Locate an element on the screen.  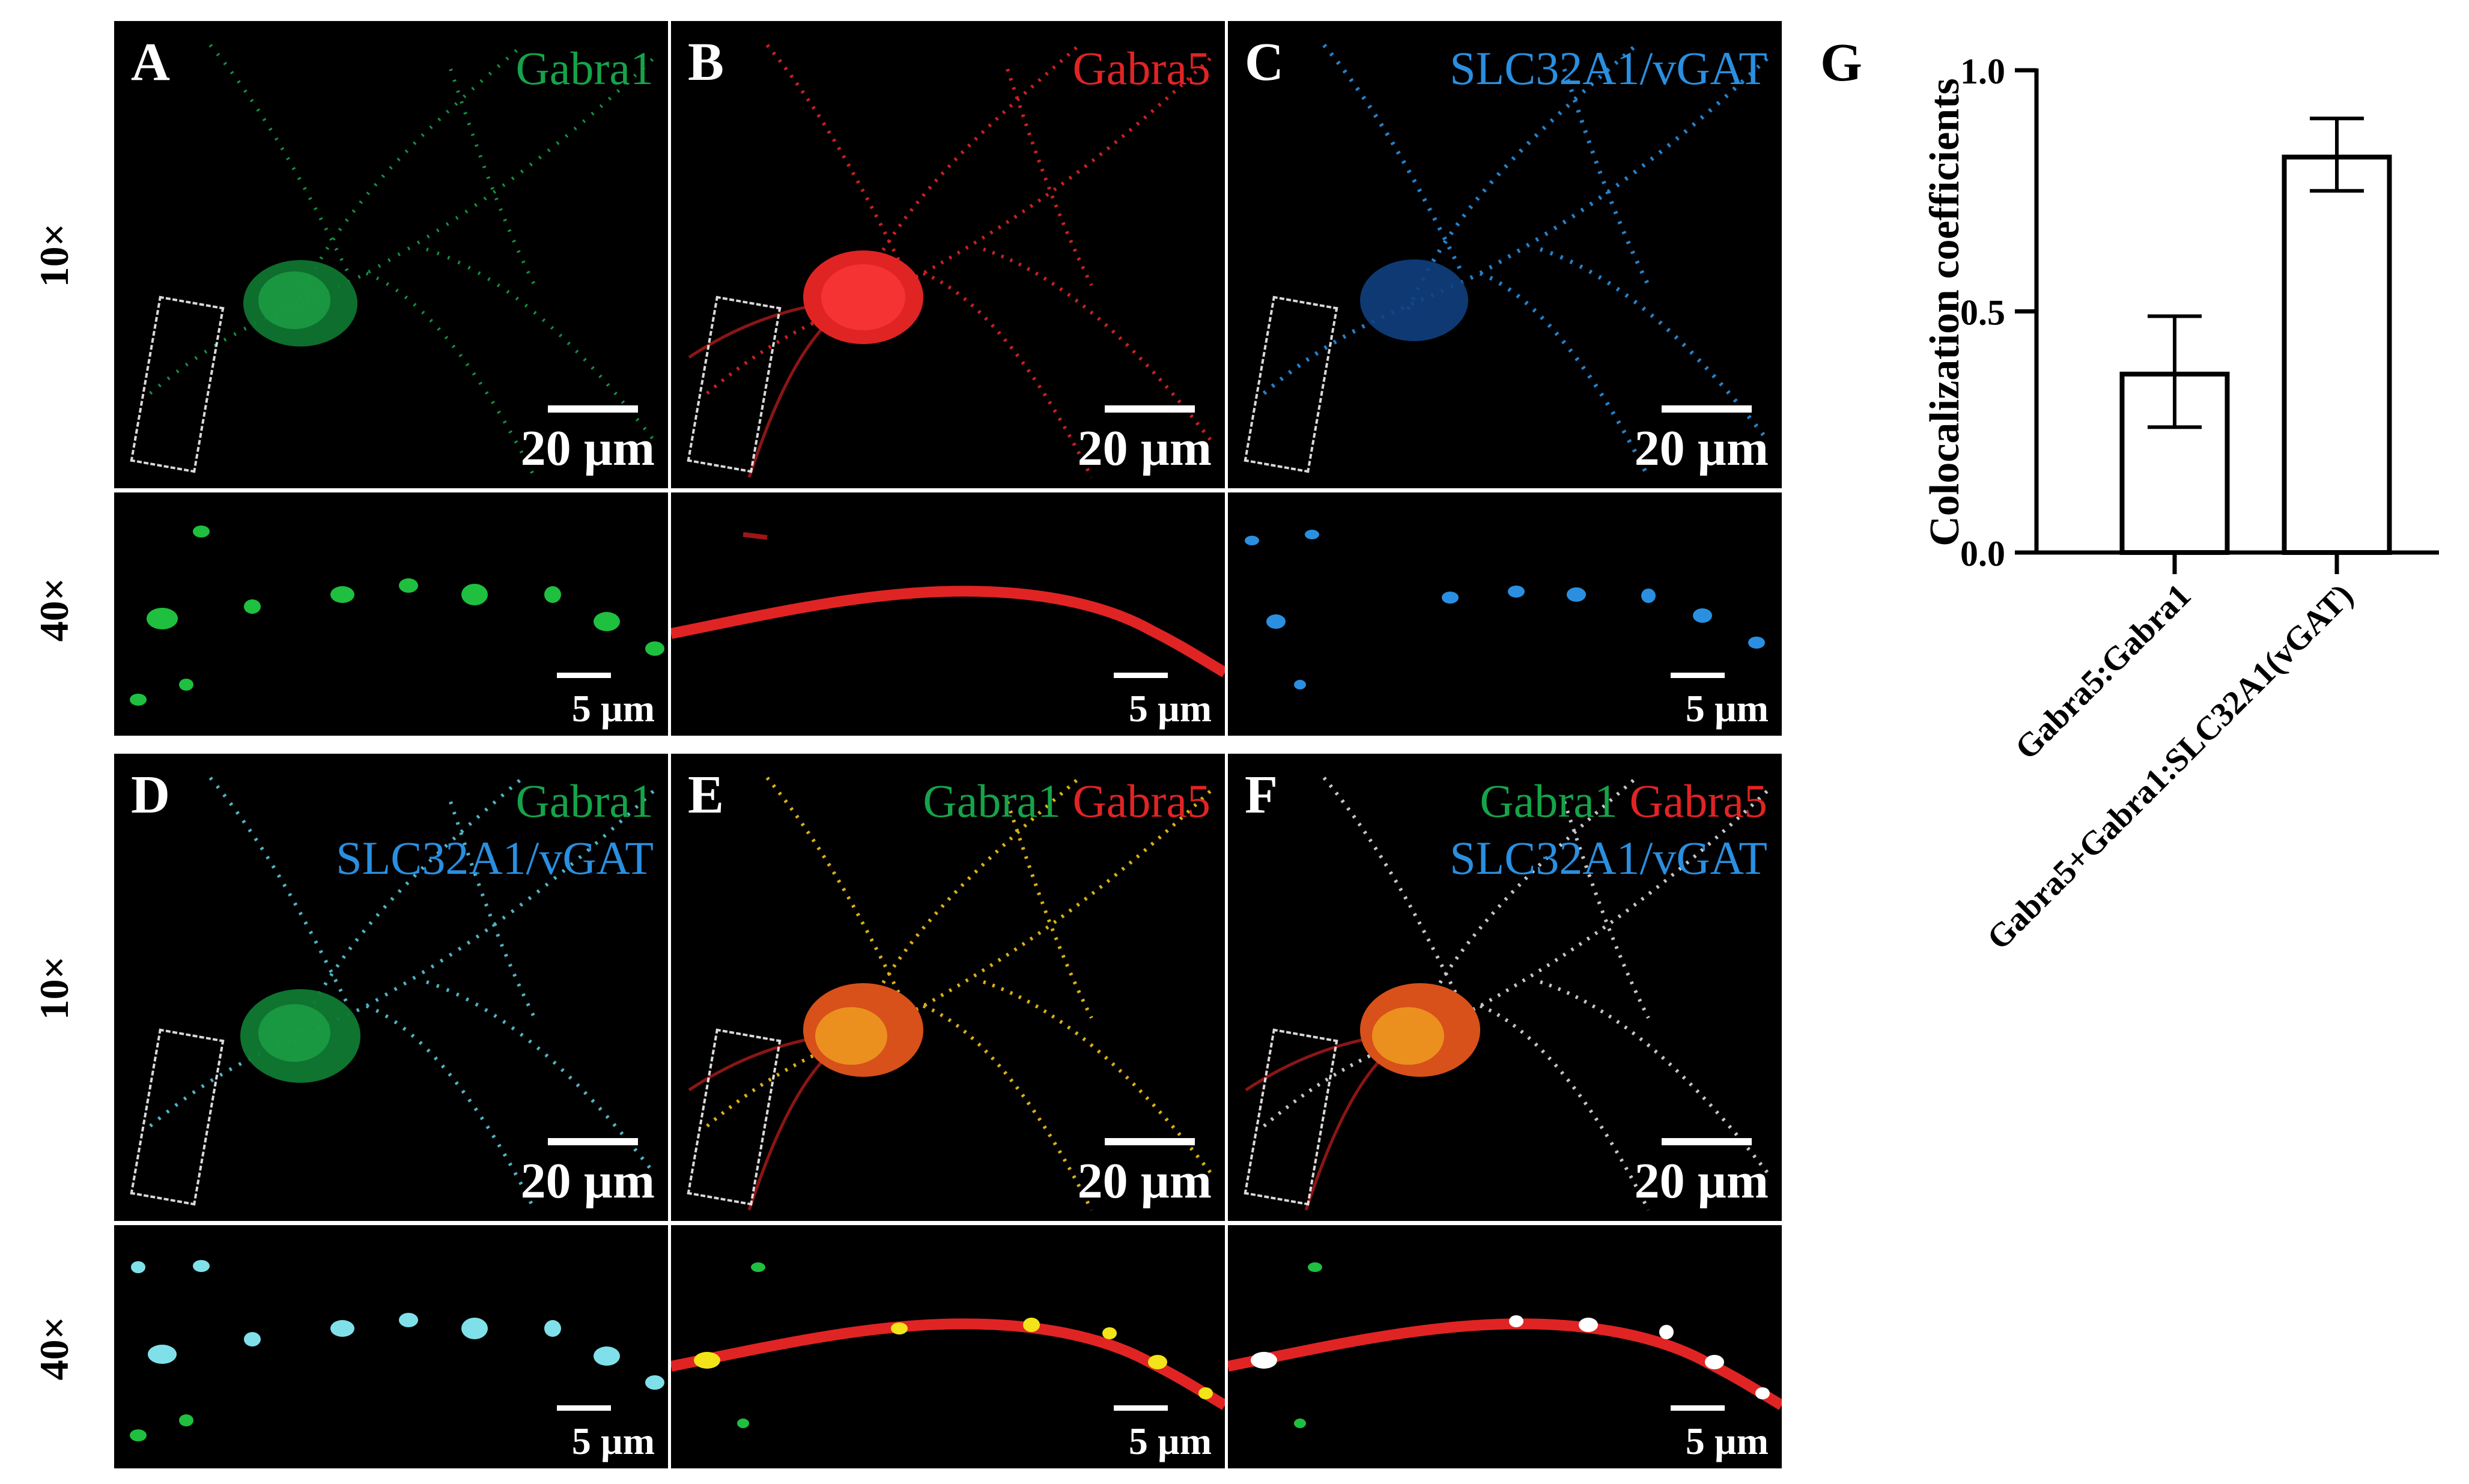
panel-a-zoom: 5 µm is located at coordinates (391, 614).